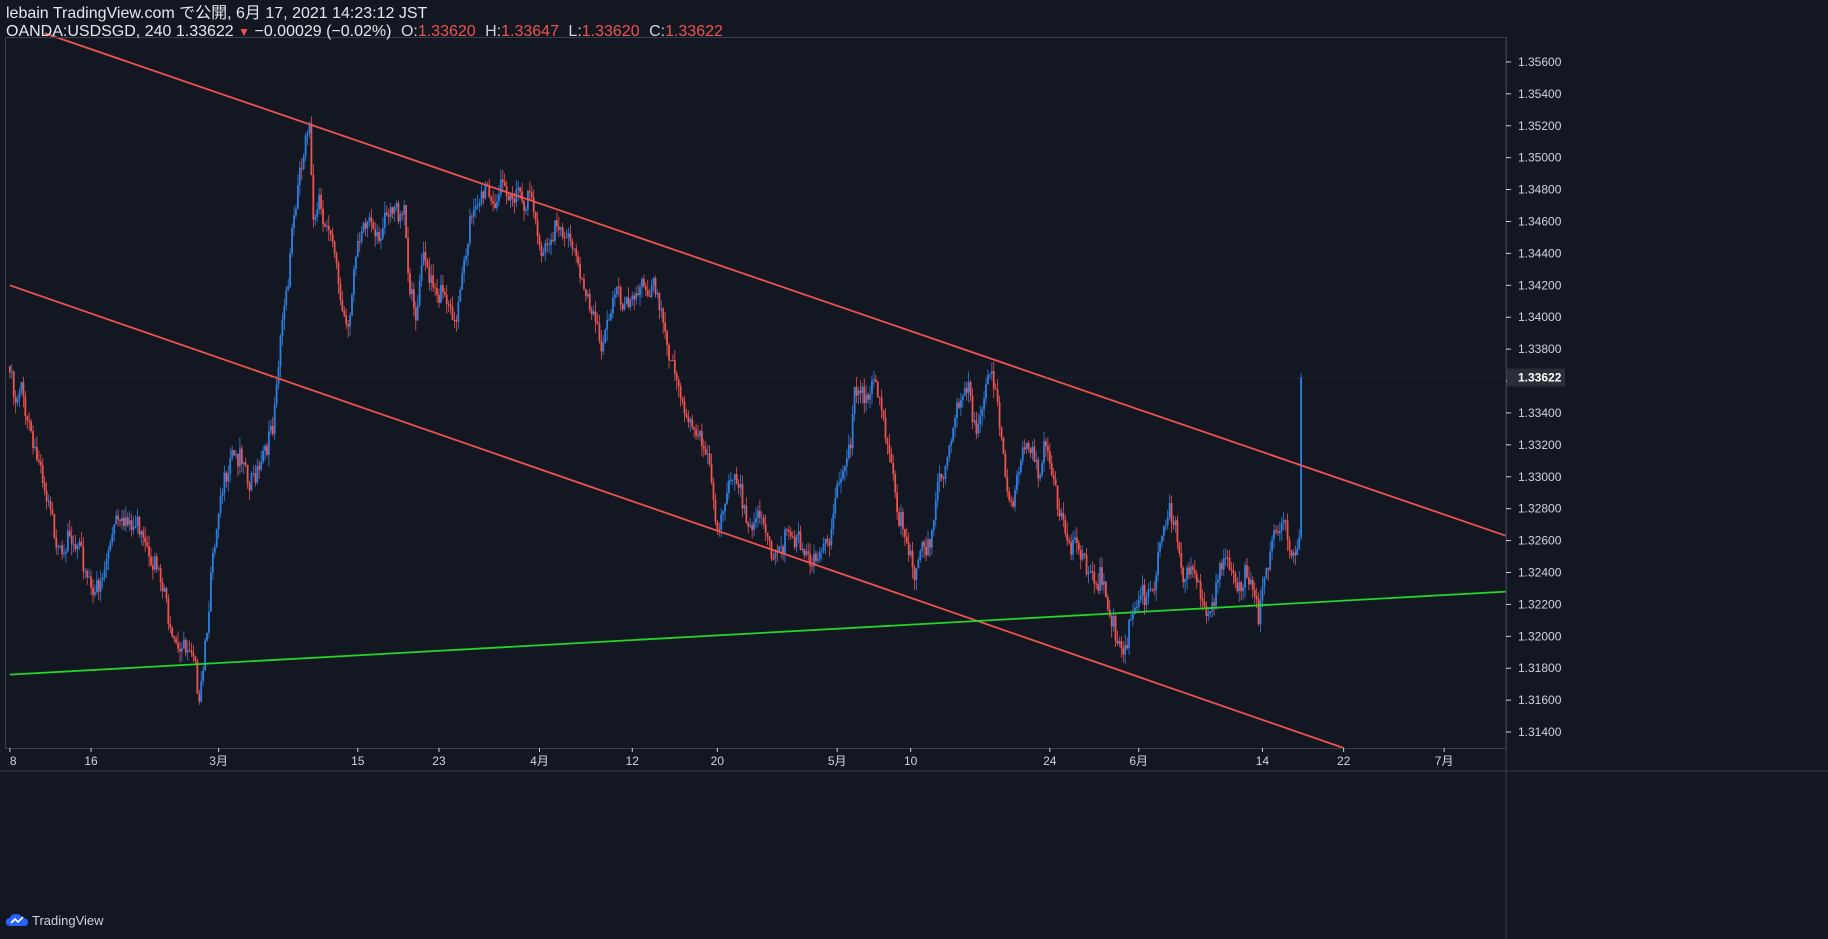 The width and height of the screenshot is (1828, 939). I want to click on x-tick-label: 6月, so click(1138, 761).